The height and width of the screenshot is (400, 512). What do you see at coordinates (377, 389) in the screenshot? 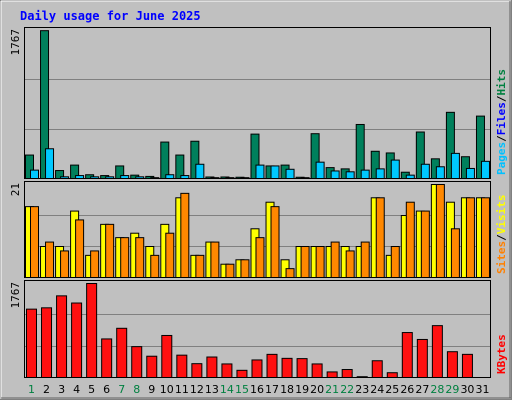
I see `x-tick-label: 24` at bounding box center [377, 389].